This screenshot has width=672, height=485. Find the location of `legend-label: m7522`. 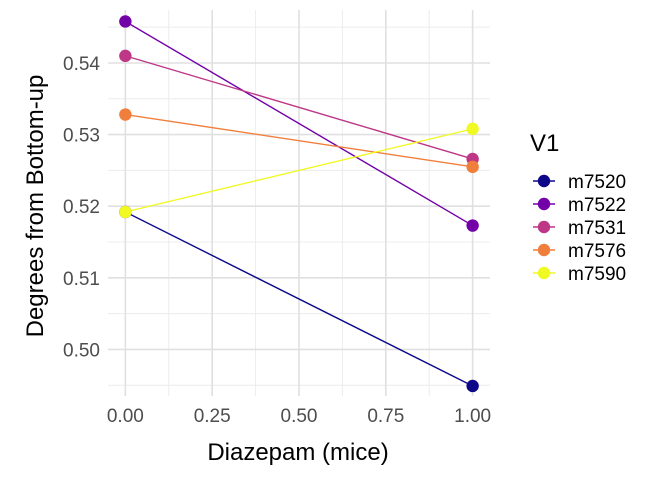

legend-label: m7522 is located at coordinates (597, 205).